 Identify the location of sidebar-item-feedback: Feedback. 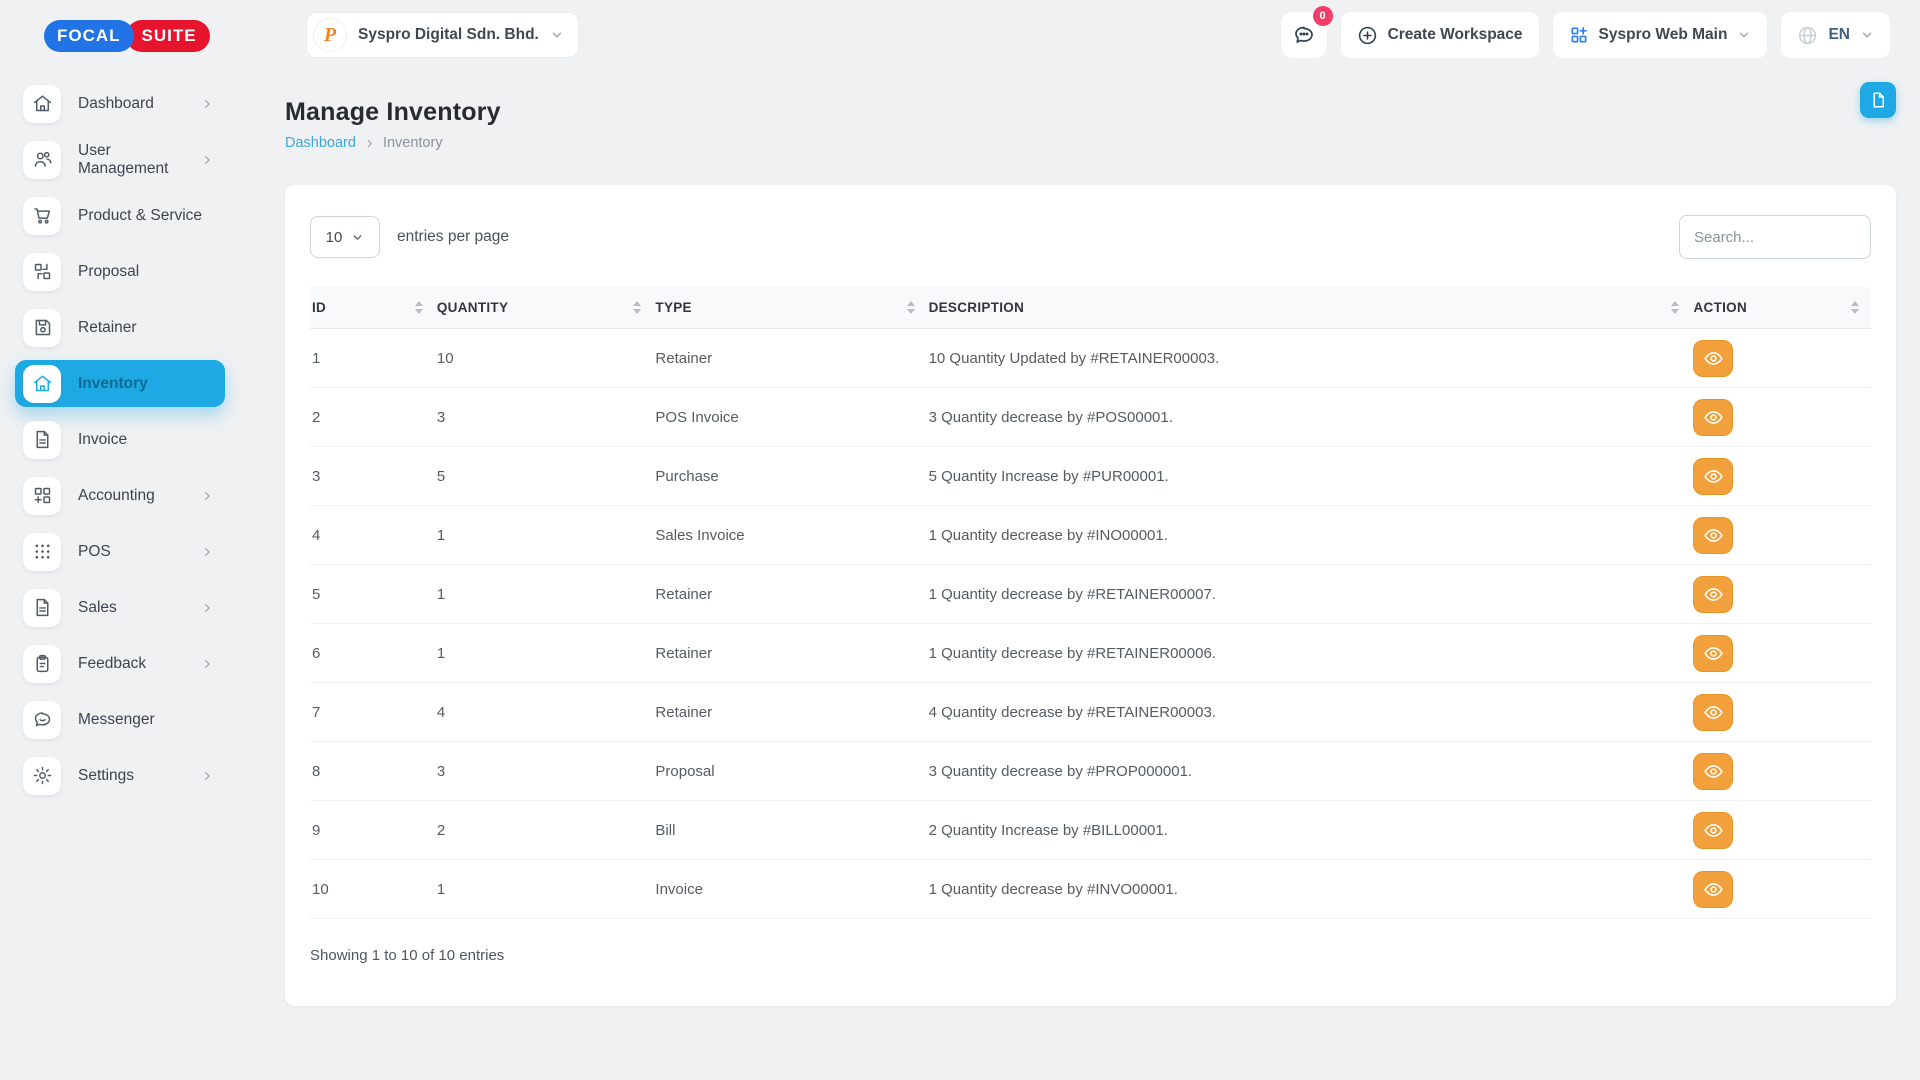
(120, 663).